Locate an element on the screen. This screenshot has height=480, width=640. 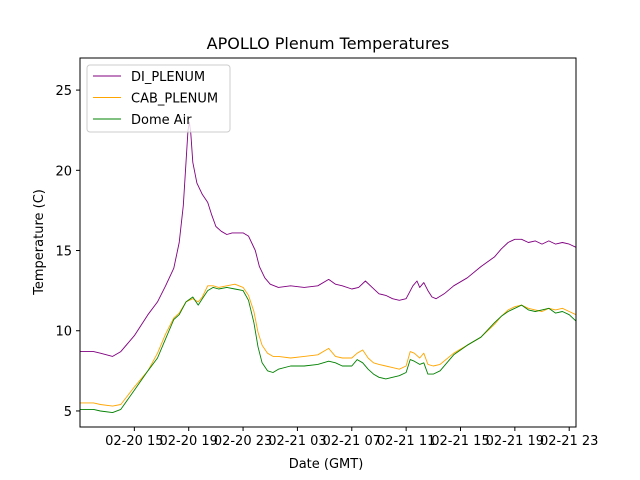
chart-title: APOLLO Plenum Temperatures is located at coordinates (328, 43).